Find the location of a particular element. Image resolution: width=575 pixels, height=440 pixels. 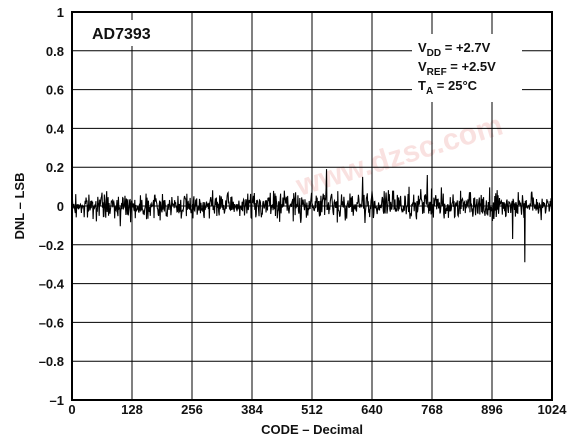

conditions-background is located at coordinates (467, 68).